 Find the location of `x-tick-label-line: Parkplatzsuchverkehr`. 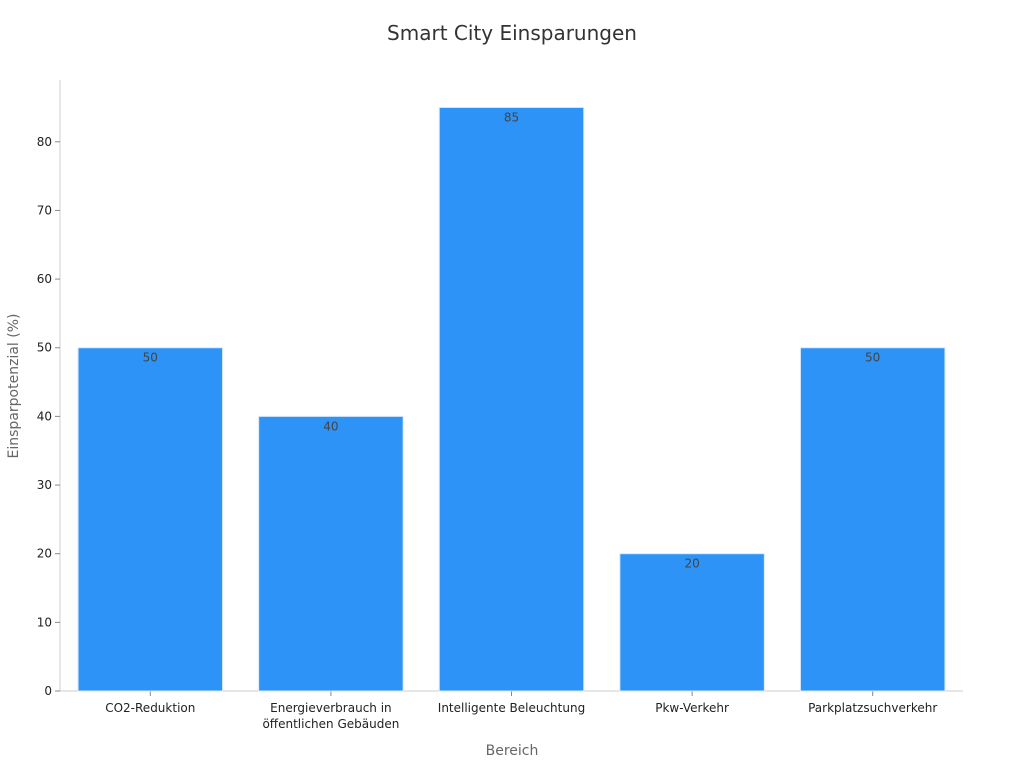

x-tick-label-line: Parkplatzsuchverkehr is located at coordinates (872, 708).